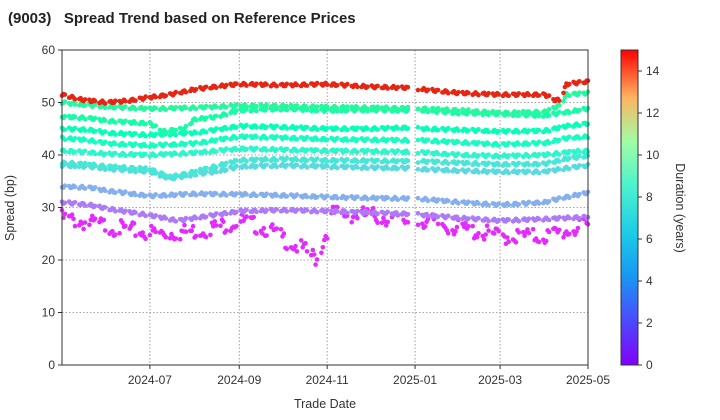 The height and width of the screenshot is (420, 720). Describe the element at coordinates (415, 380) in the screenshot. I see `x-tick-label: 2025-01` at that location.